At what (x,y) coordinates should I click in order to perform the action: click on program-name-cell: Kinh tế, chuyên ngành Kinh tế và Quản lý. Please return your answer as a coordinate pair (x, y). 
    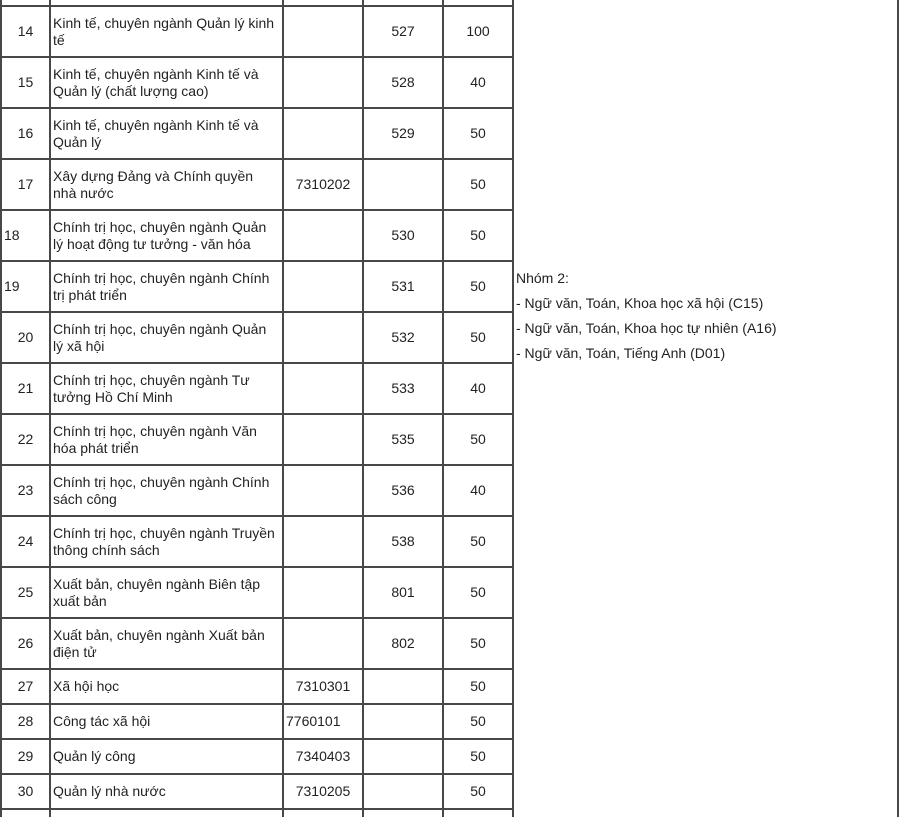
    Looking at the image, I should click on (166, 133).